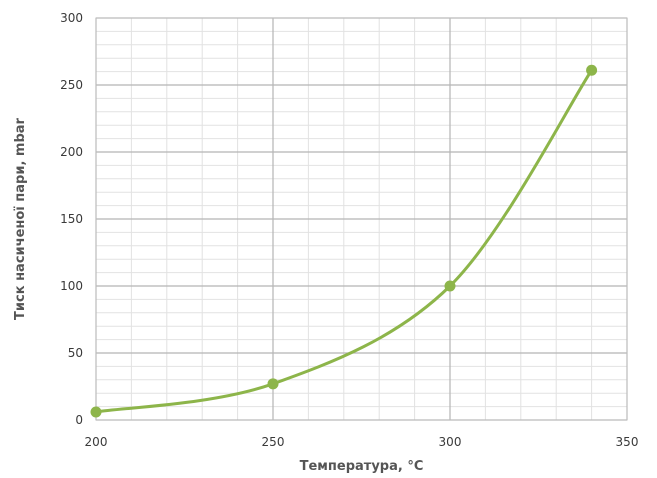  What do you see at coordinates (362, 466) in the screenshot?
I see `x-axis-label: Температура, °C` at bounding box center [362, 466].